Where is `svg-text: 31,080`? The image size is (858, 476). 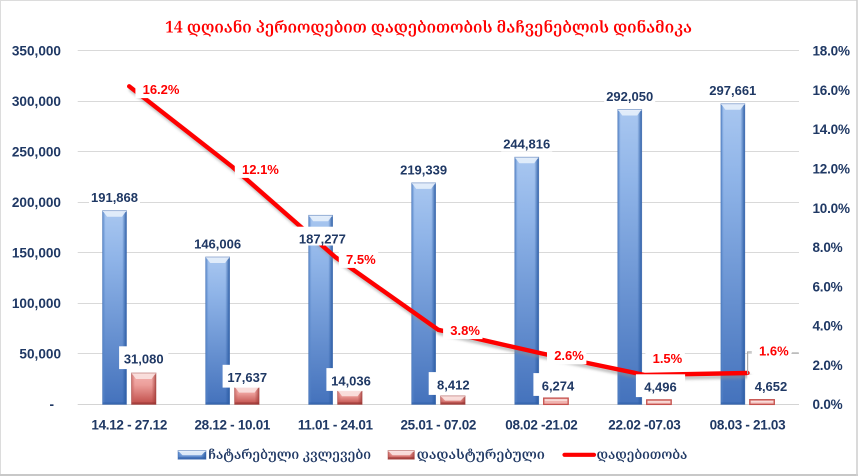 svg-text: 31,080 is located at coordinates (144, 359).